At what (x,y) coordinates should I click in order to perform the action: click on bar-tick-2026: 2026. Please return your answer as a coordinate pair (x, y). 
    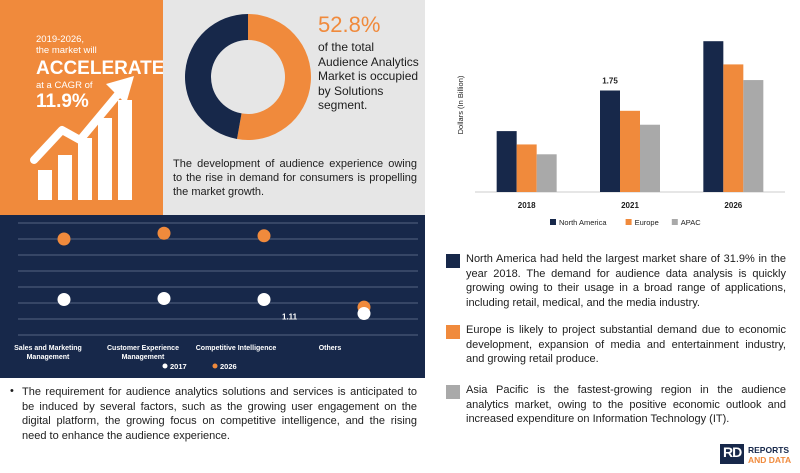
    Looking at the image, I should click on (733, 205).